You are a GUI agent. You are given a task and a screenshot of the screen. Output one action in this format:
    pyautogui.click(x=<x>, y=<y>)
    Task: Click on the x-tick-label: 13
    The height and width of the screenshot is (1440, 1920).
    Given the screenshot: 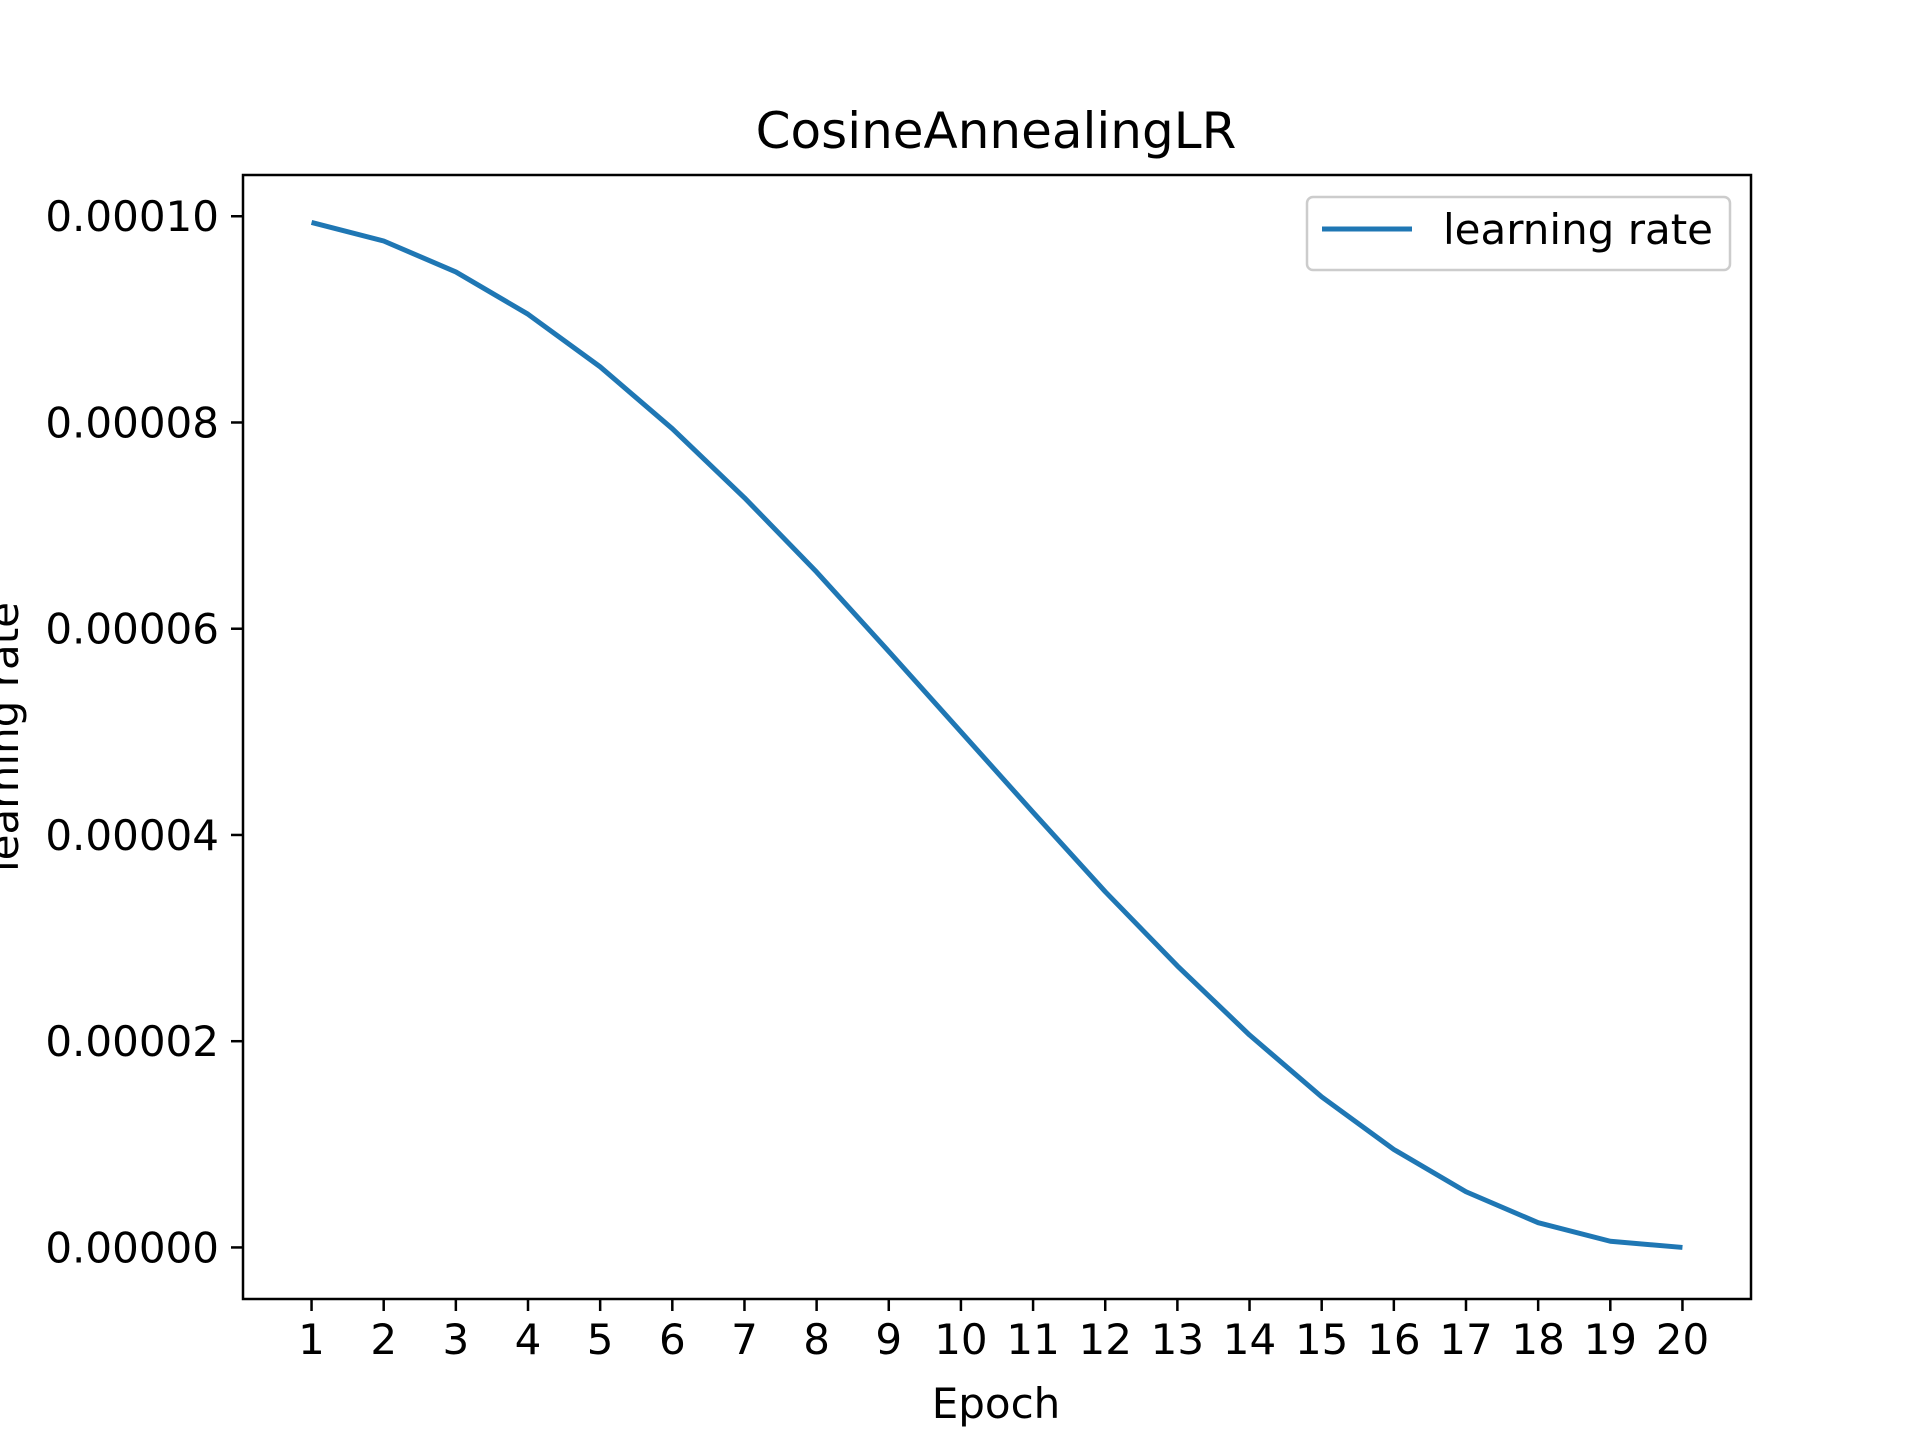 What is the action you would take?
    pyautogui.click(x=1177, y=1339)
    